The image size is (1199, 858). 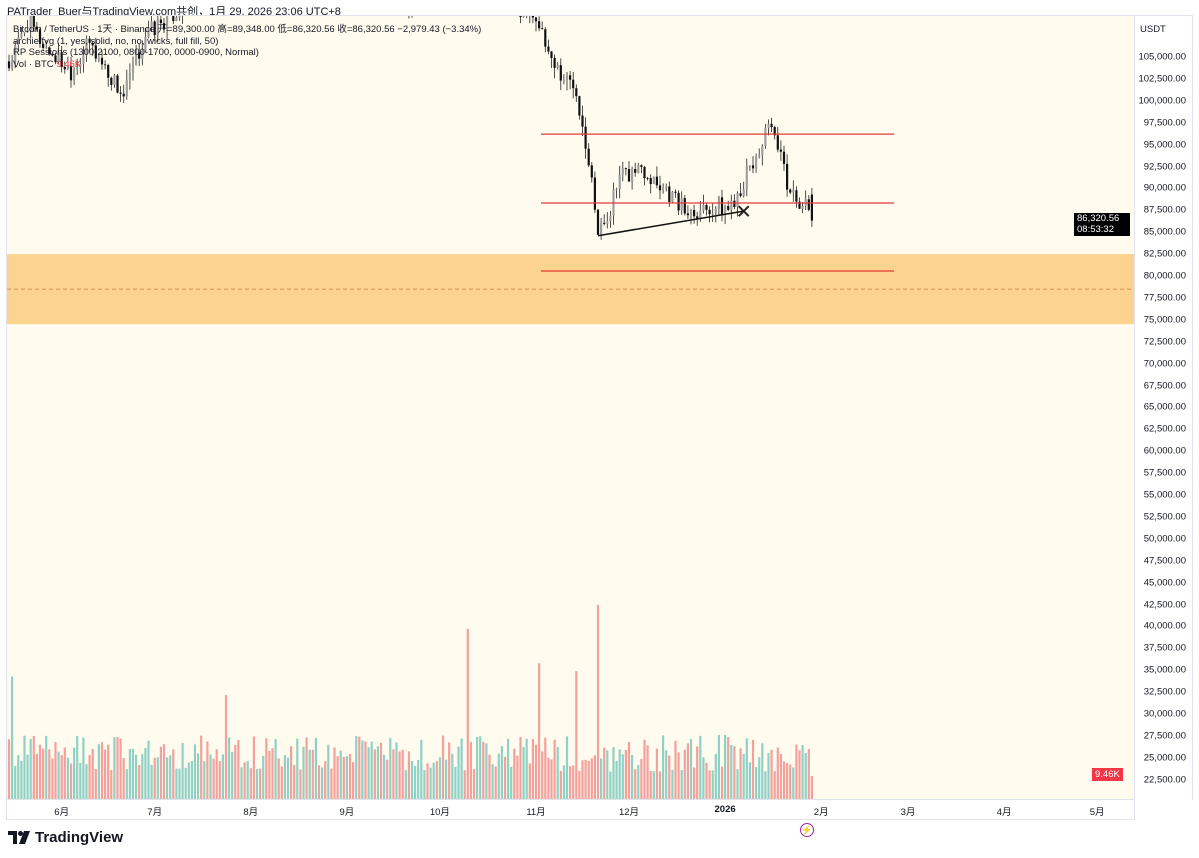 I want to click on last-price: 86,320.56, so click(x=1098, y=218).